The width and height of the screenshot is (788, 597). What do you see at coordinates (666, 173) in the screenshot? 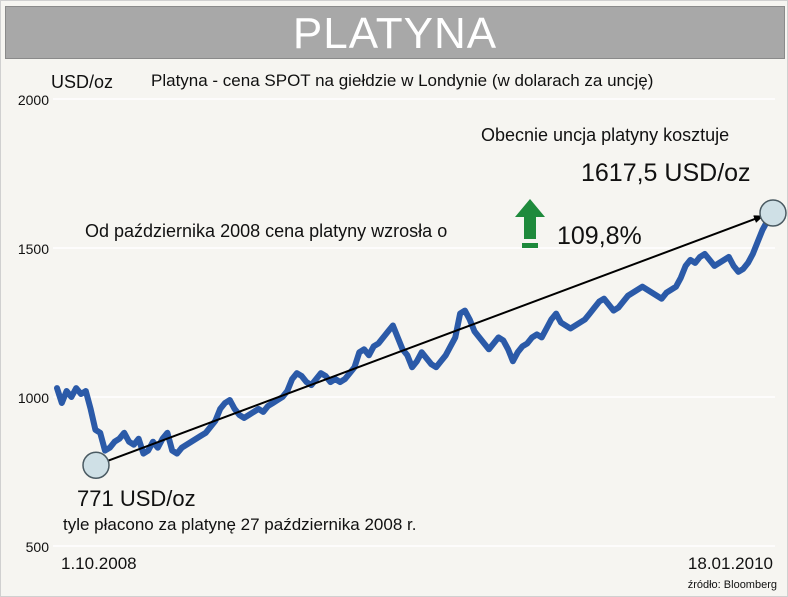
I see `end-point-label: 1617,5 USD/oz` at bounding box center [666, 173].